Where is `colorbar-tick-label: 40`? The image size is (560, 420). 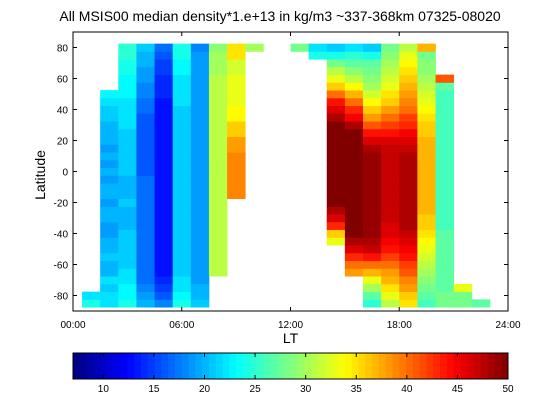 colorbar-tick-label: 40 is located at coordinates (407, 389).